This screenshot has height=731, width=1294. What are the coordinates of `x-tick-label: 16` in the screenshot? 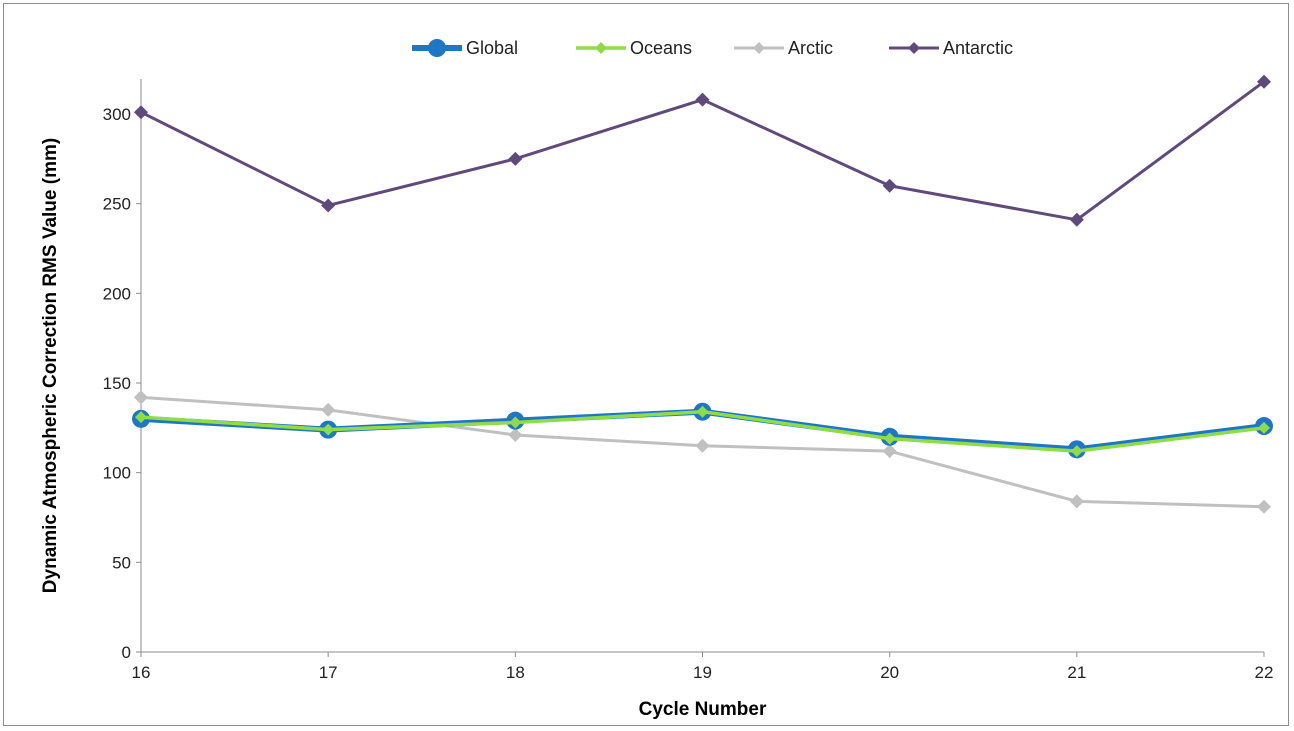 It's located at (141, 672).